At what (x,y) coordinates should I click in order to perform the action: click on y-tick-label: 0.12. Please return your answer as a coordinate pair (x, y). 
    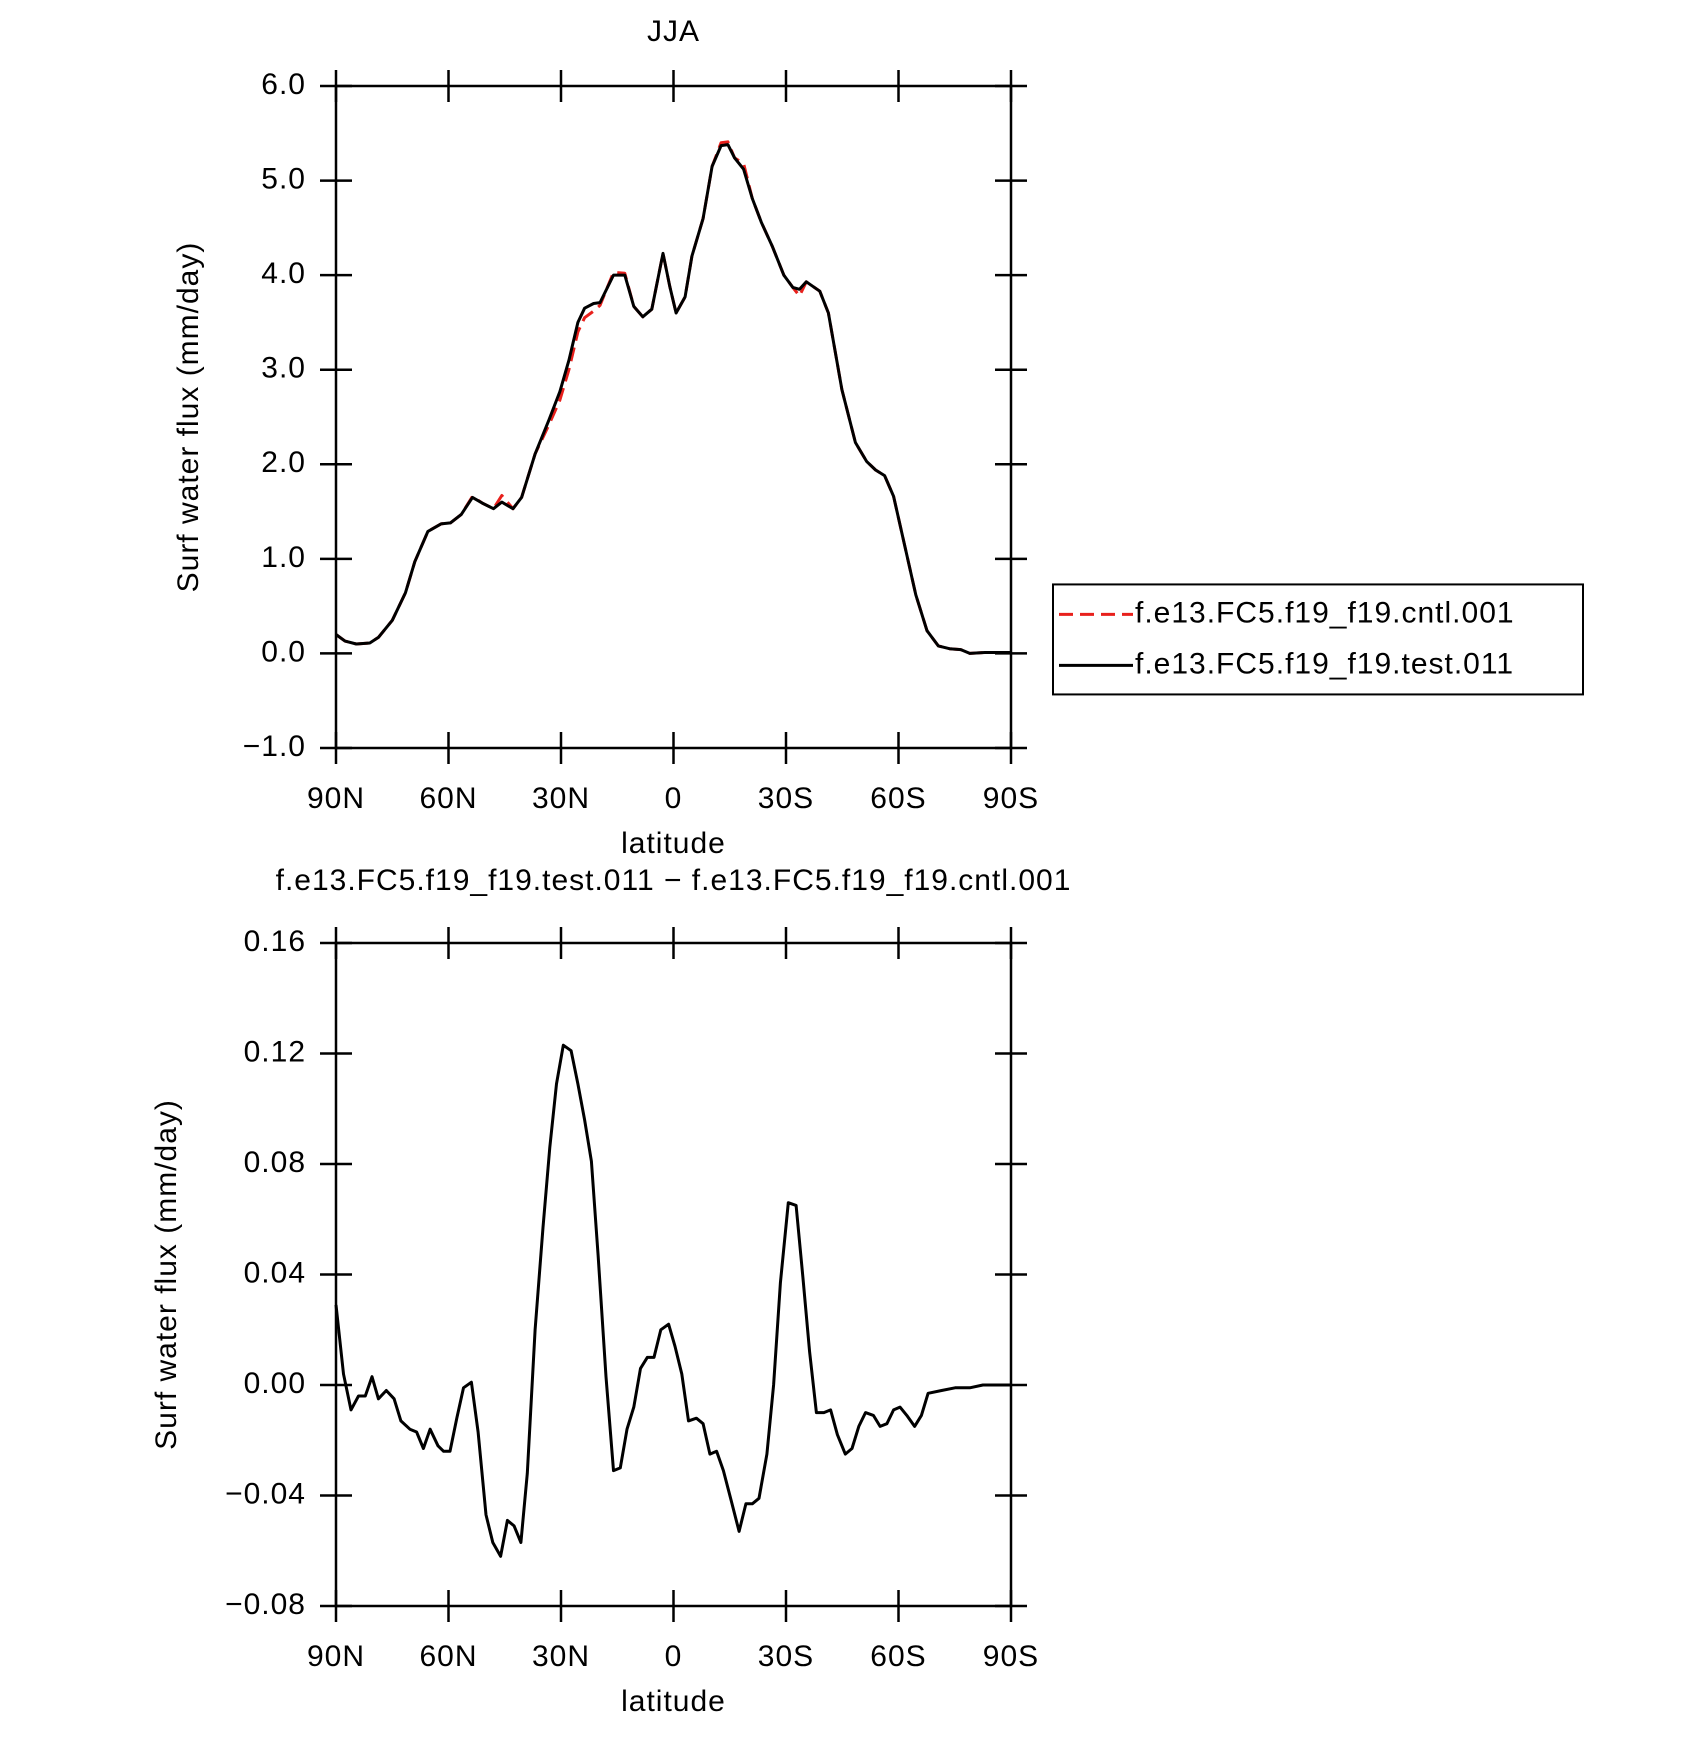
    Looking at the image, I should click on (275, 1051).